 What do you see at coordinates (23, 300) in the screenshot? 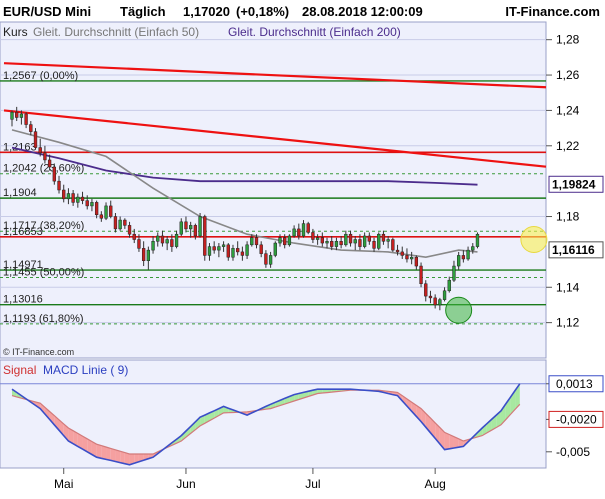
I see `level-label: 1,13016` at bounding box center [23, 300].